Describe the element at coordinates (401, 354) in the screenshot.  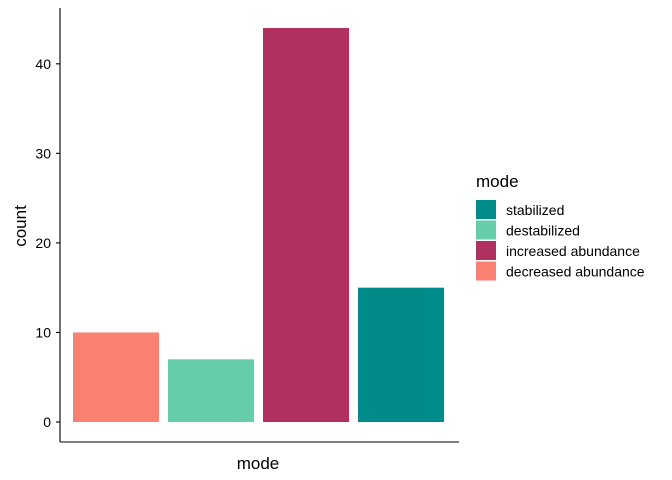
I see `bar-stabilized` at that location.